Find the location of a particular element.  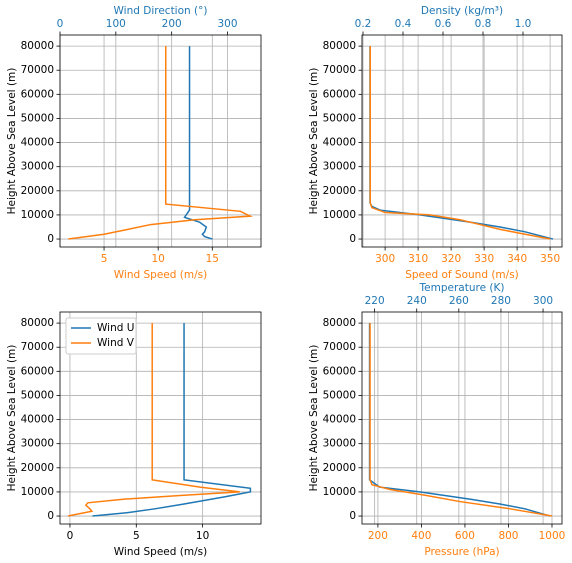

x-tick-label: 310 is located at coordinates (418, 259).